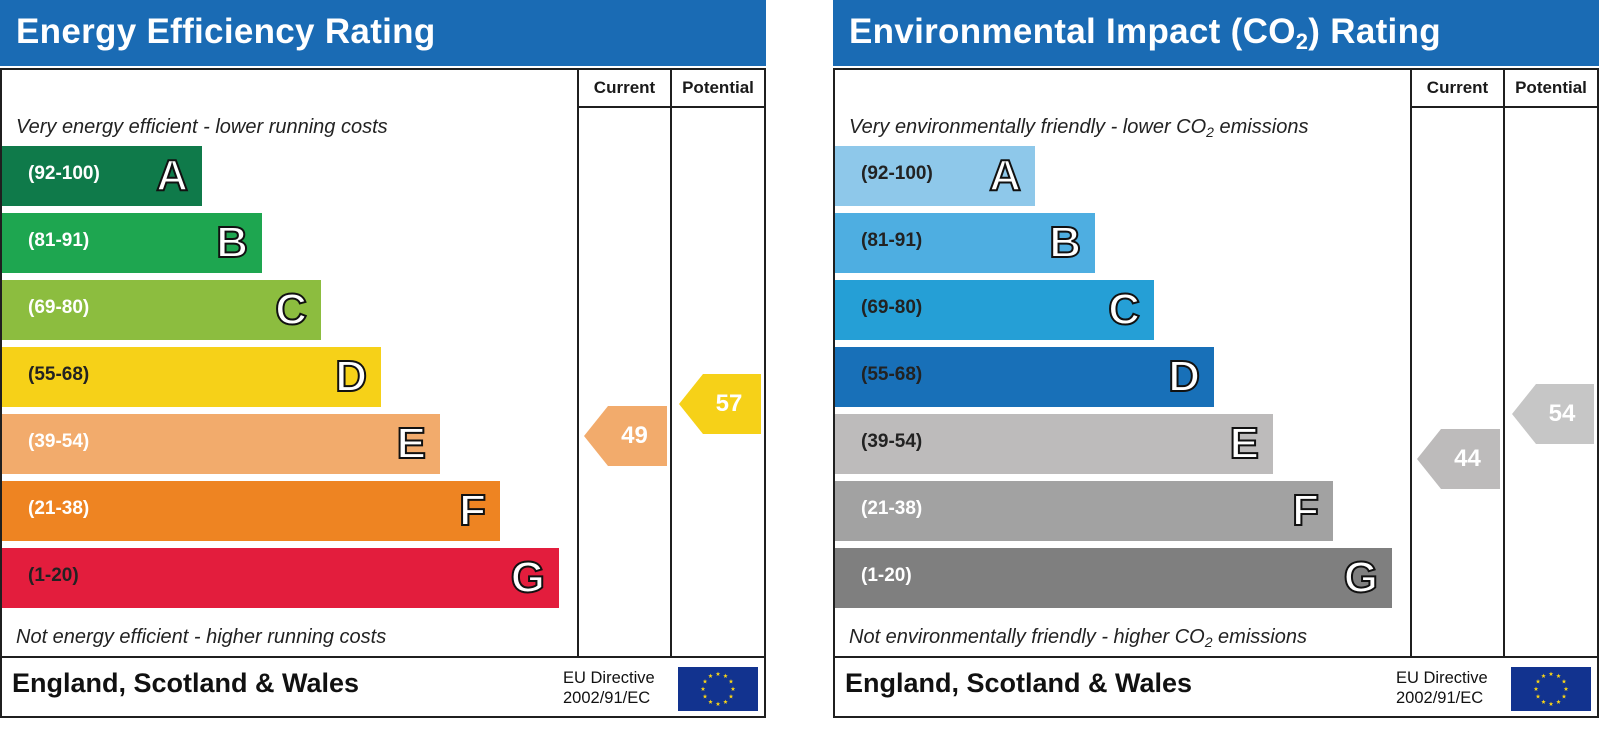  I want to click on header-divider, so click(671, 107).